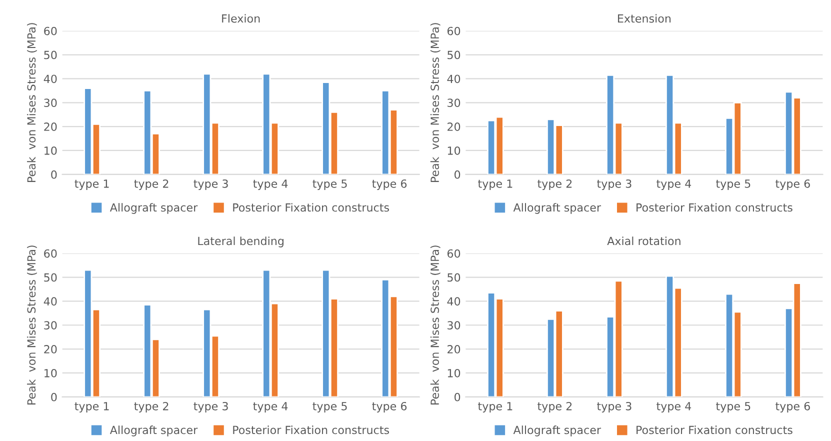 This screenshot has height=441, width=831. Describe the element at coordinates (644, 18) in the screenshot. I see `chart-title: Extension` at that location.